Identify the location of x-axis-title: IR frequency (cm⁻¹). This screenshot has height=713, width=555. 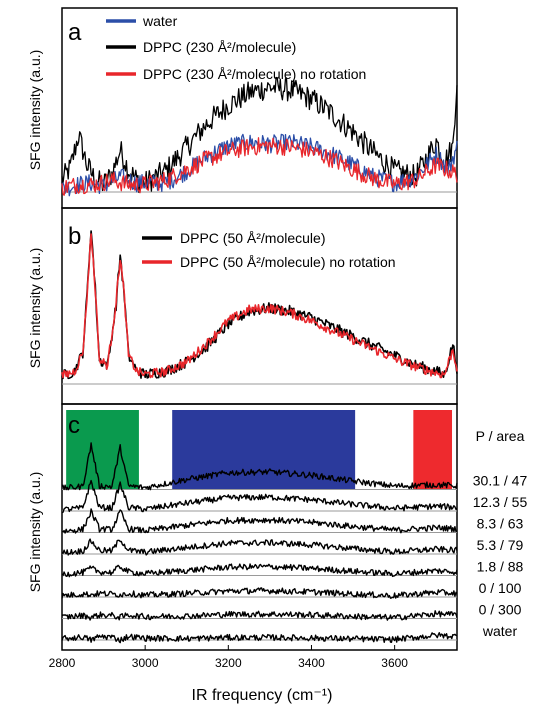
(262, 695).